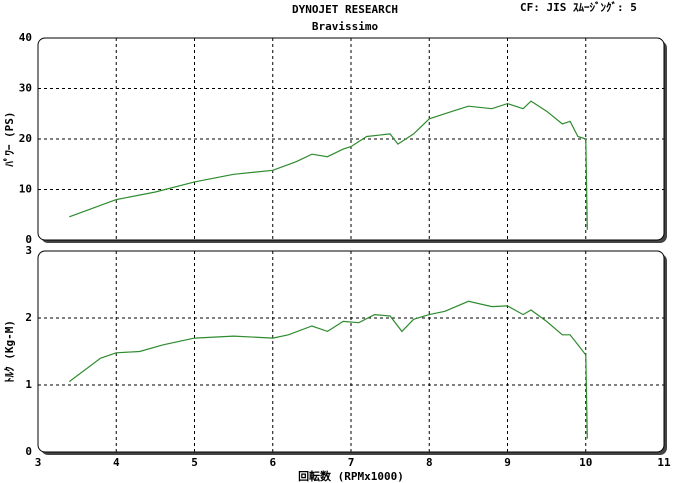 This screenshot has width=690, height=483. I want to click on x-tick-label: 11, so click(664, 462).